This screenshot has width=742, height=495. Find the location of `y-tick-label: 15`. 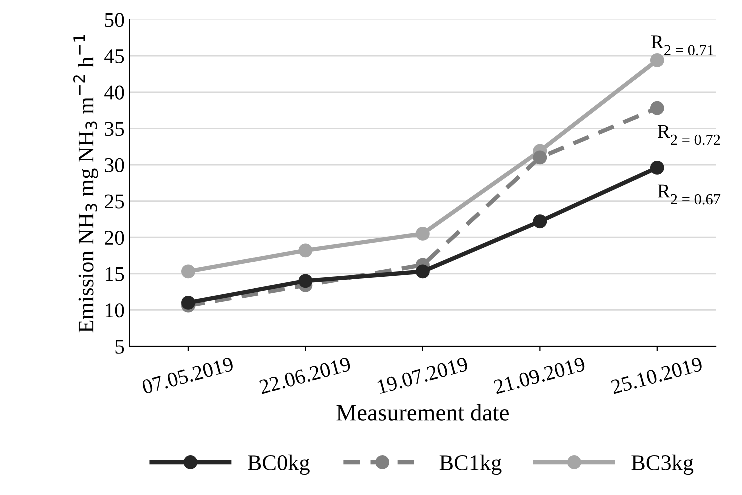

y-tick-label: 15 is located at coordinates (115, 274).